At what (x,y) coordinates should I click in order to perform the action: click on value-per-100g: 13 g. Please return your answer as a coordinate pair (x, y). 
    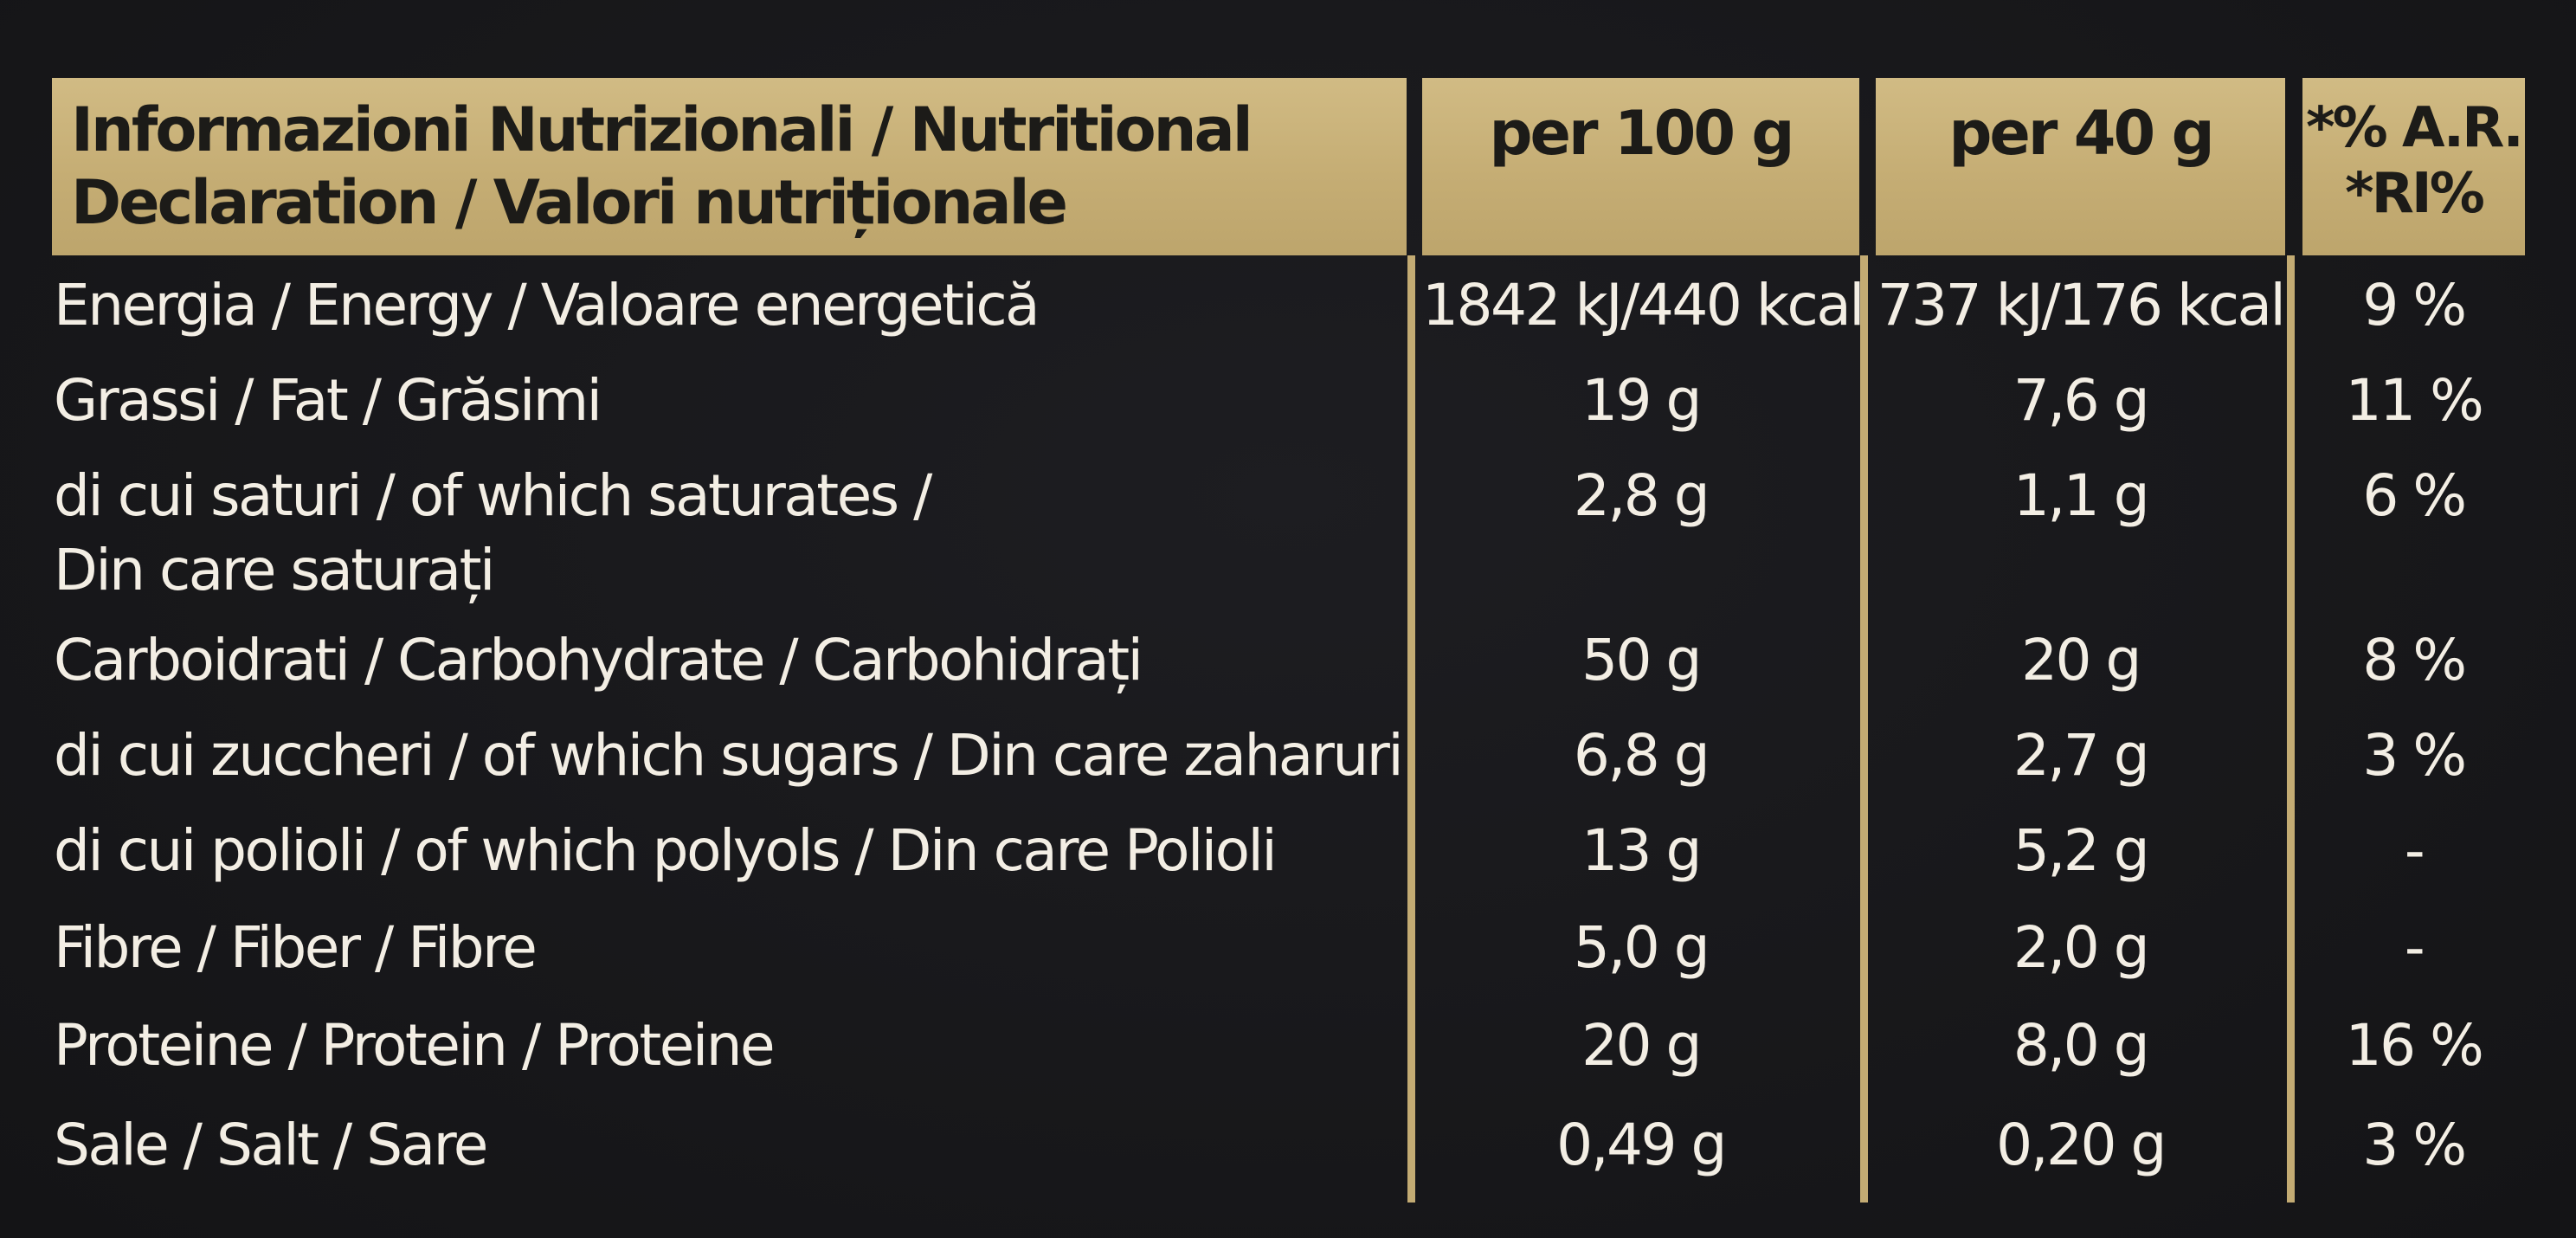
    Looking at the image, I should click on (1641, 850).